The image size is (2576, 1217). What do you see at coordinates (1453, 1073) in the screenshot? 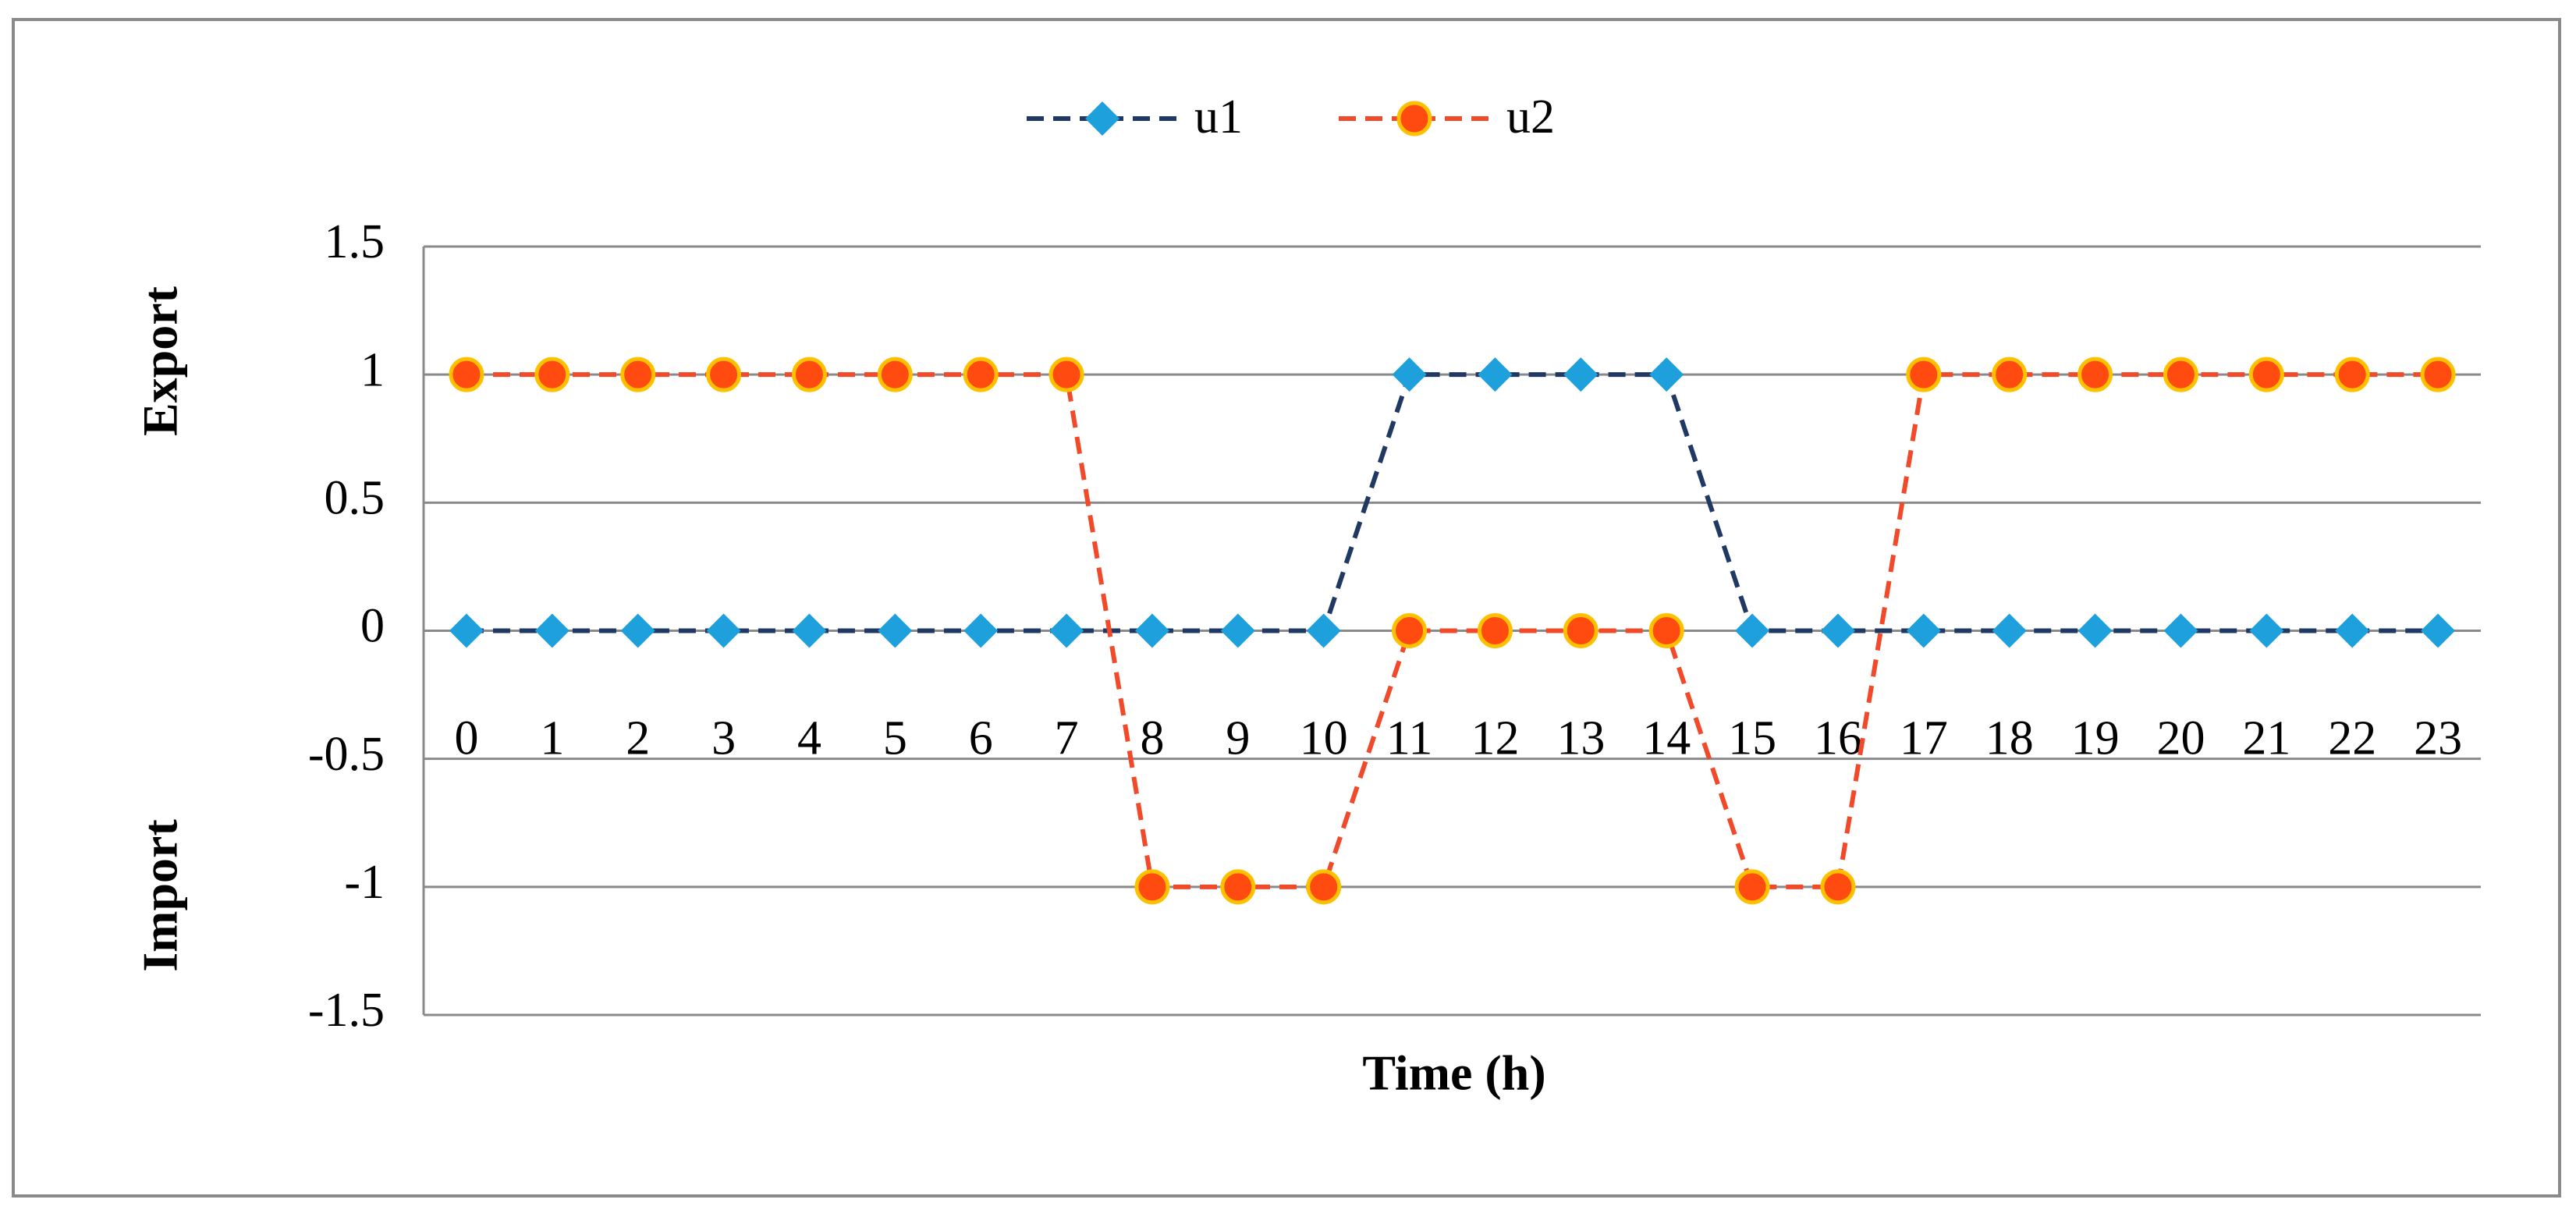
I see `x-axis-title: Time (h)` at bounding box center [1453, 1073].